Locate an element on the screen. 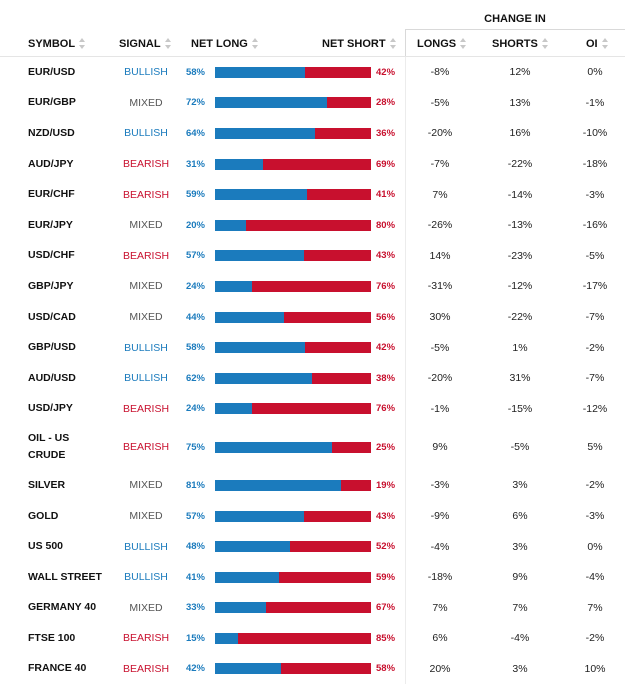  symbol-cell: USD/CHF is located at coordinates (68, 256).